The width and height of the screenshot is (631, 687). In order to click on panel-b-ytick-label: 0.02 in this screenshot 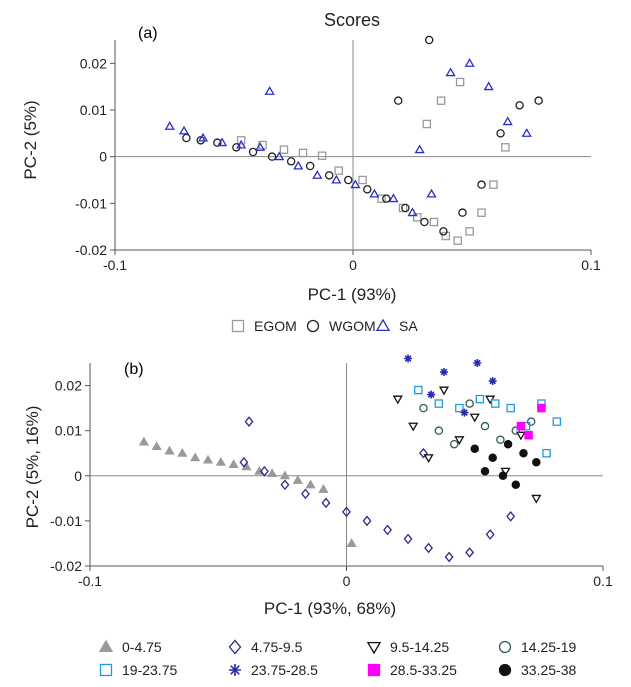, I will do `click(68, 386)`.